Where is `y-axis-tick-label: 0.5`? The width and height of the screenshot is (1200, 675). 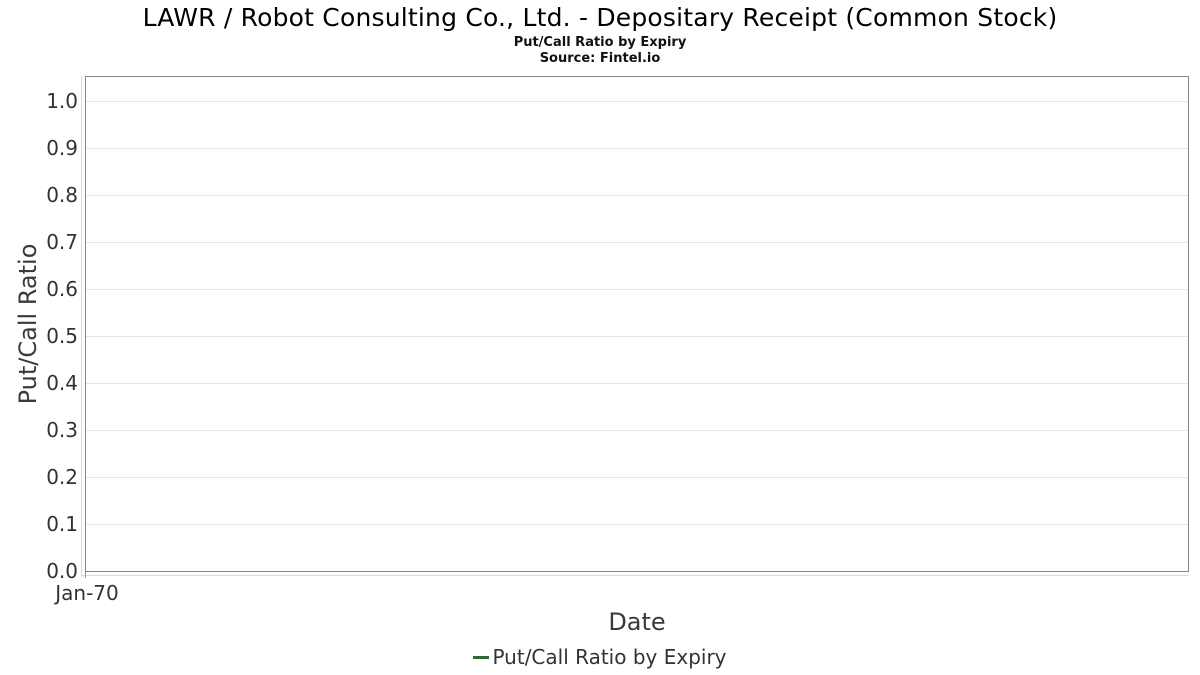
y-axis-tick-label: 0.5 is located at coordinates (62, 336).